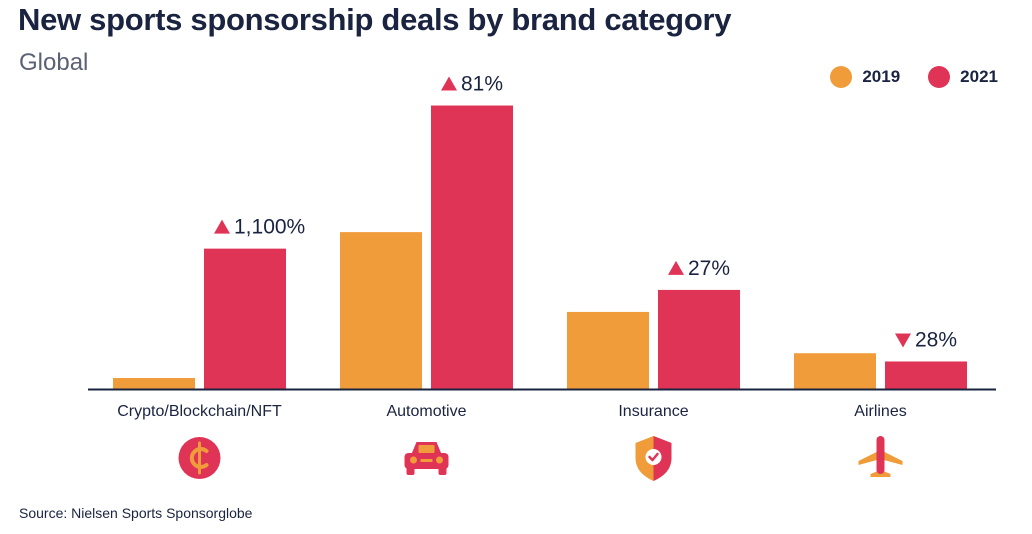 The width and height of the screenshot is (1032, 534). Describe the element at coordinates (426, 458) in the screenshot. I see `car-icon` at that location.